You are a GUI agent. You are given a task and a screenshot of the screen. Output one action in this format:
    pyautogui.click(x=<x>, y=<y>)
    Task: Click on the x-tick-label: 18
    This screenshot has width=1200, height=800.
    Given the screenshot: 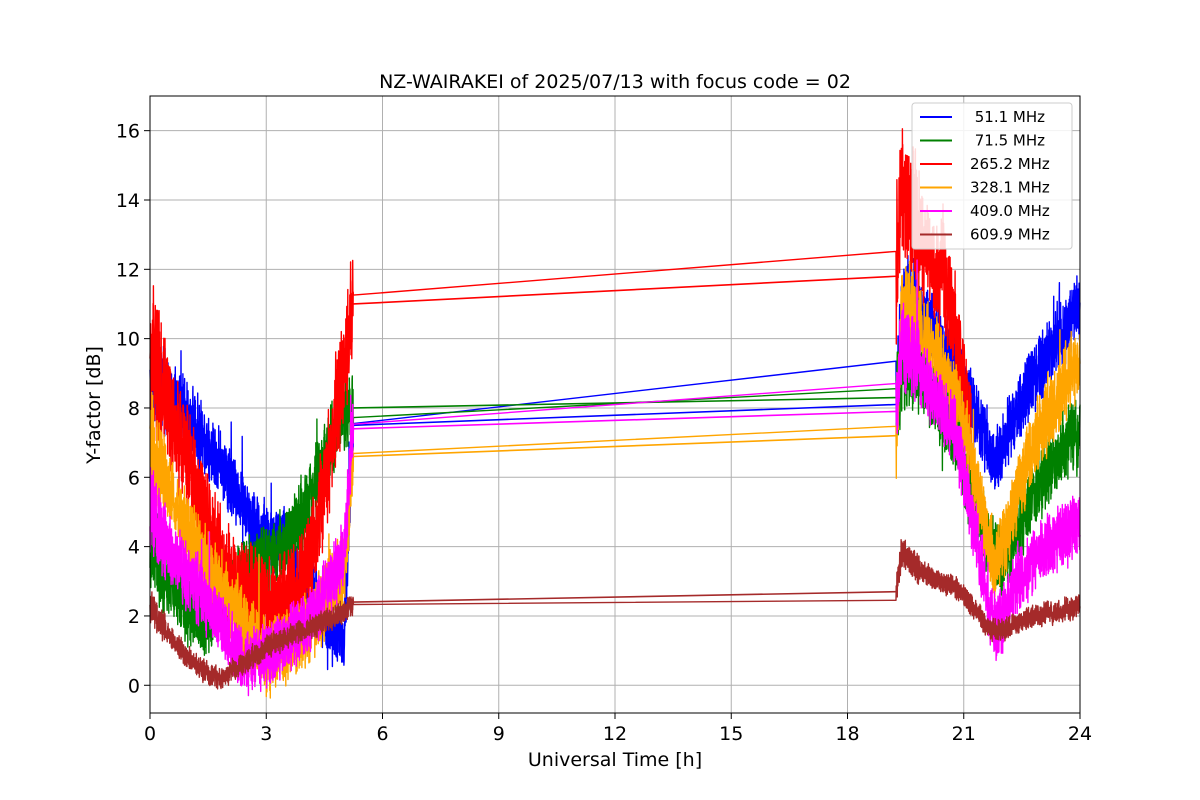 What is the action you would take?
    pyautogui.click(x=847, y=734)
    